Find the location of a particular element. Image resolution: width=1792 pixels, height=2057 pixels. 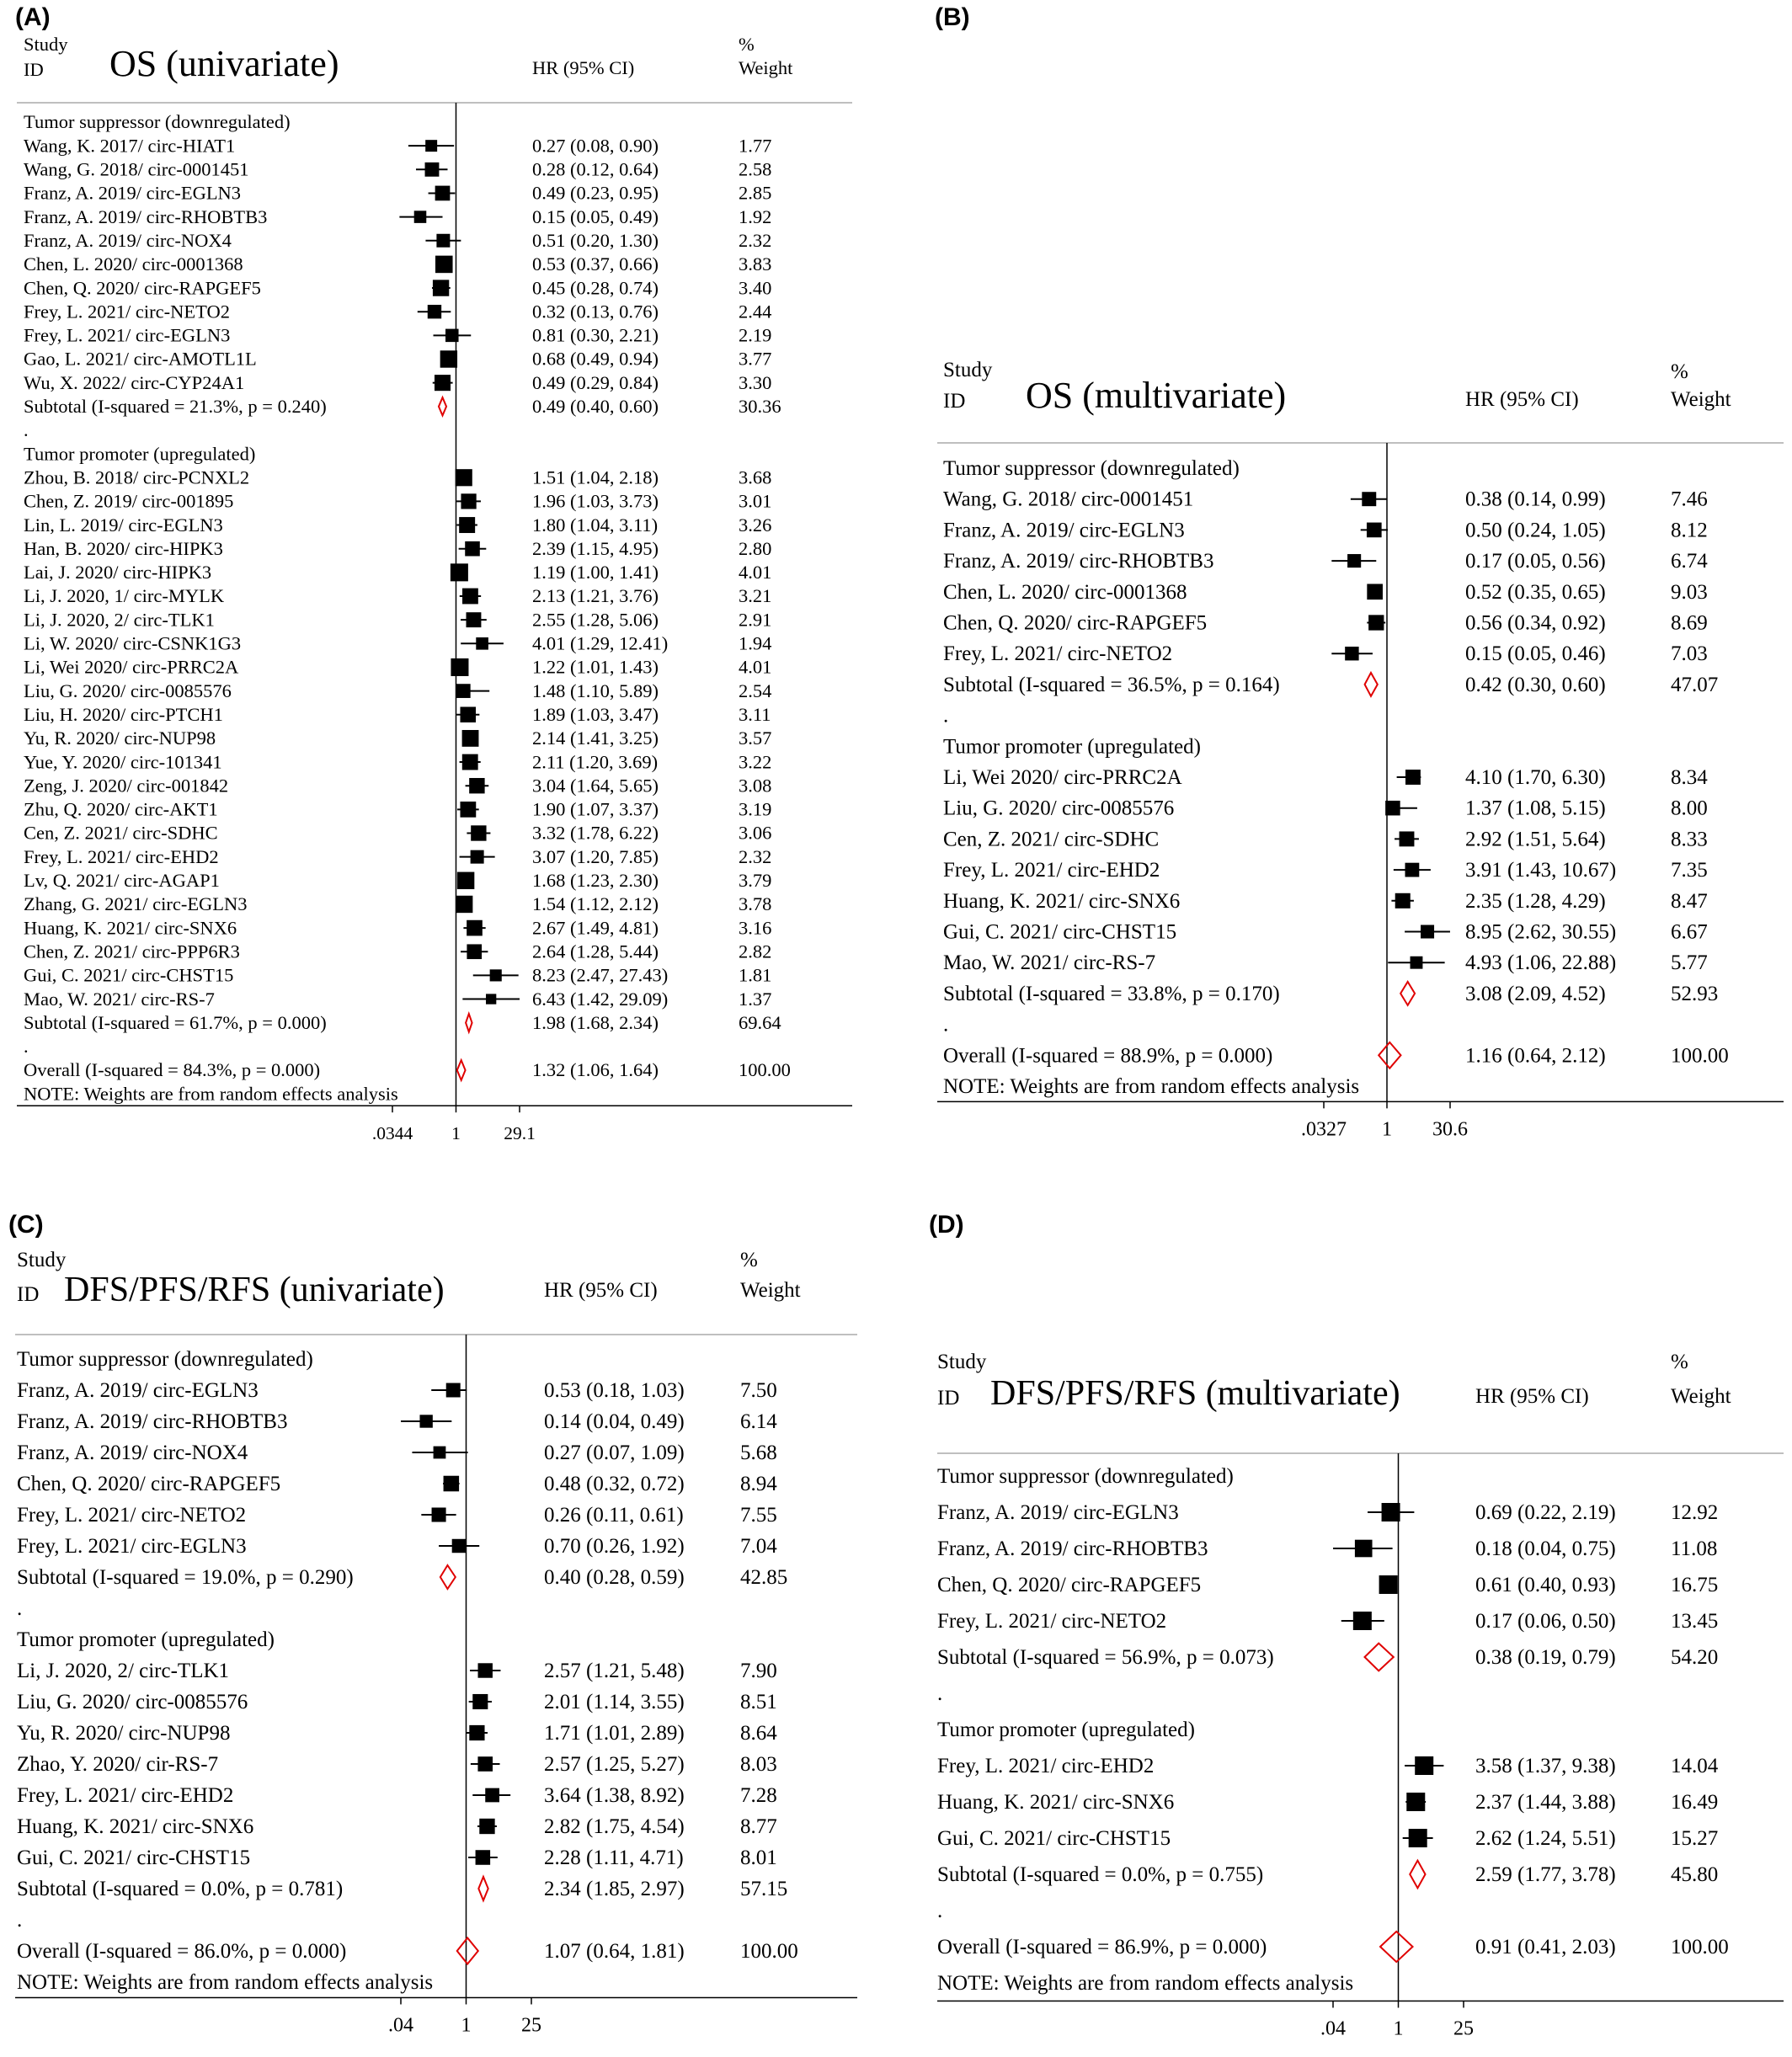

chart-title: DFS/PFS/RFS (univariate) is located at coordinates (254, 1290).